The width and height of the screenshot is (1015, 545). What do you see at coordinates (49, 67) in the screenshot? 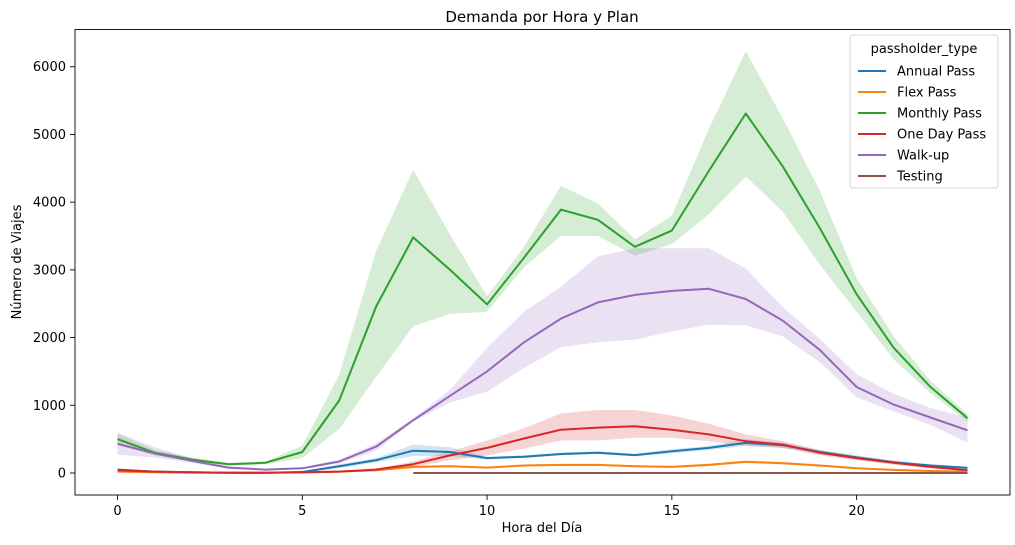
I see `y-tick-label: 6000` at bounding box center [49, 67].